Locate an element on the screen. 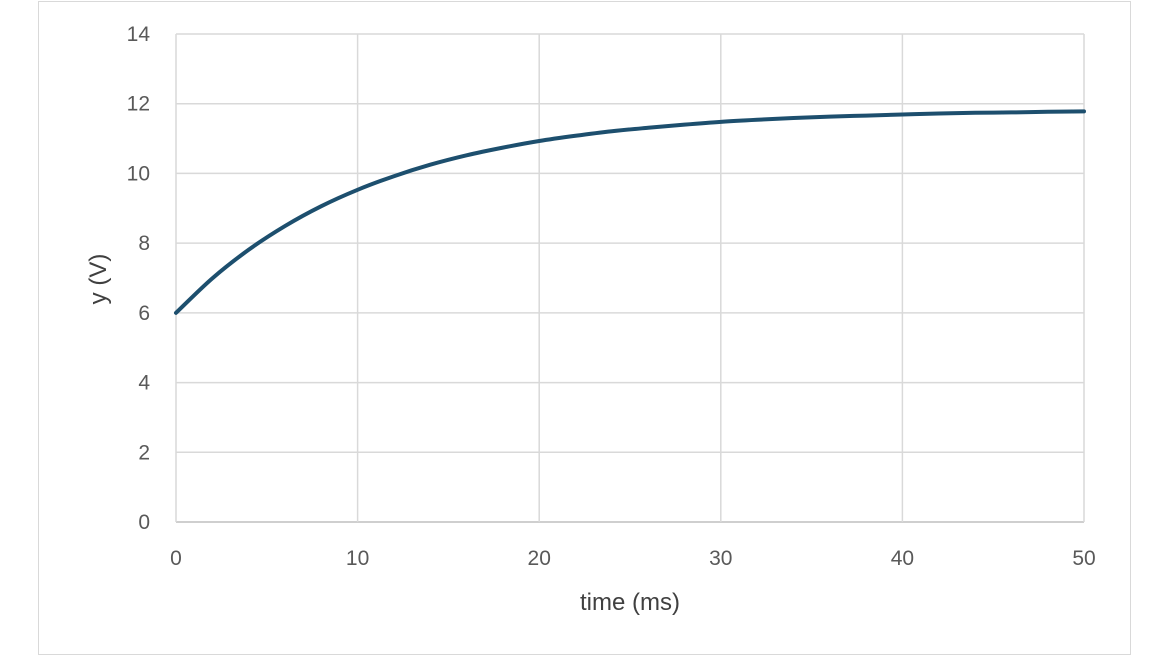  y-tick-label: 8 is located at coordinates (144, 243).